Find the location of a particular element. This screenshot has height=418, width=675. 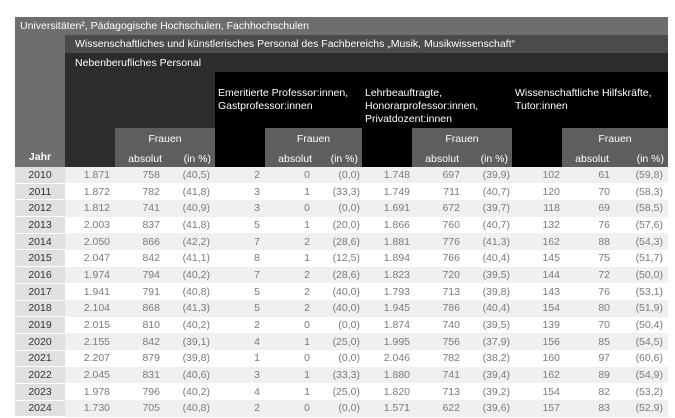

value-cell: 1.941 is located at coordinates (96, 291).